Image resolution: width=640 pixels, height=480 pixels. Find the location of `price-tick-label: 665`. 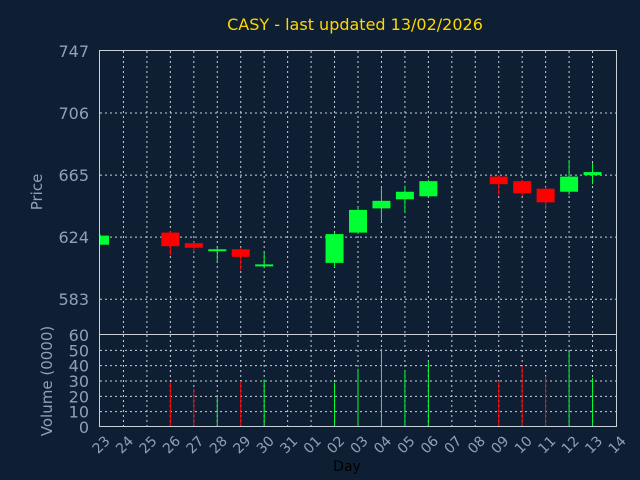

price-tick-label: 665 is located at coordinates (73, 175).